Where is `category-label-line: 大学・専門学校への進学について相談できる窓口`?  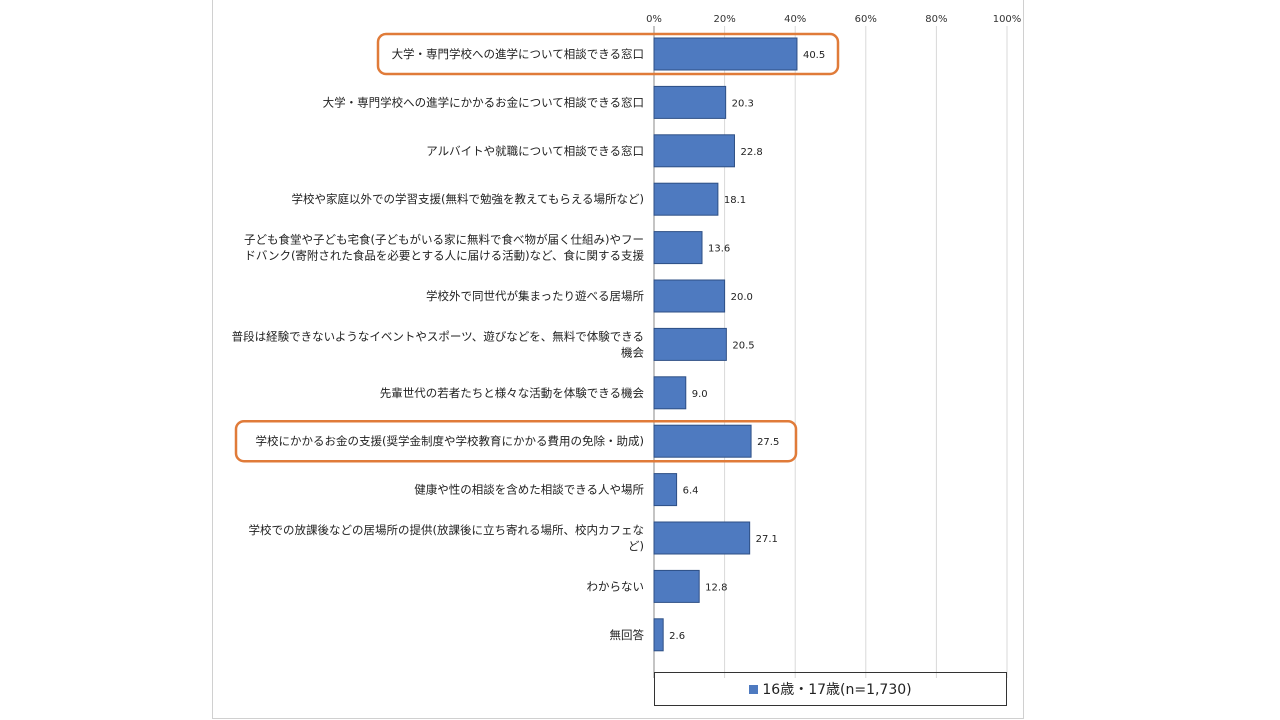 category-label-line: 大学・専門学校への進学について相談できる窓口 is located at coordinates (518, 54).